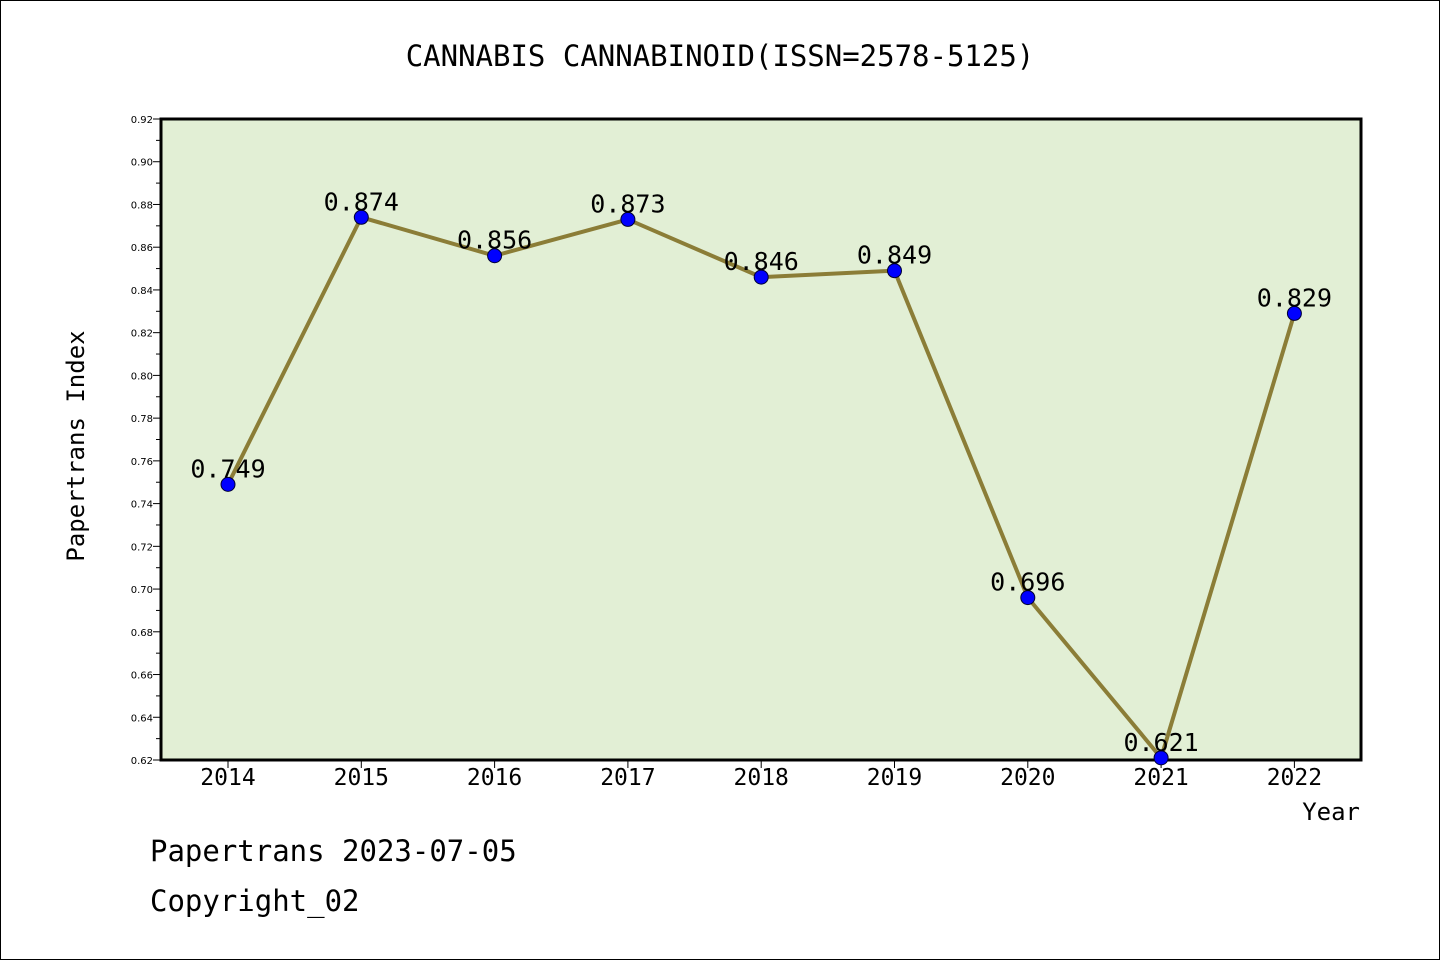 The image size is (1440, 960). Describe the element at coordinates (142, 505) in the screenshot. I see `y-tick-label: 0.74` at that location.